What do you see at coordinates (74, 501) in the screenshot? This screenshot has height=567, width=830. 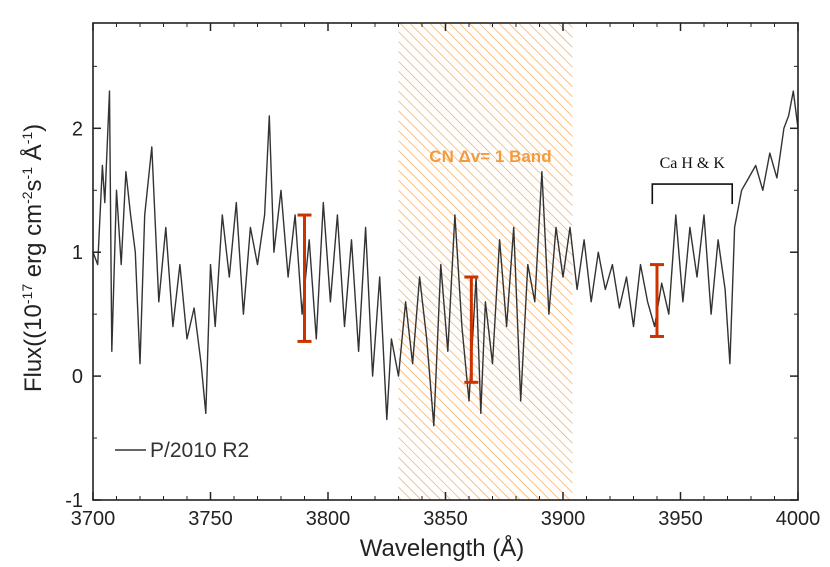 I see `y-tick-label: -1` at bounding box center [74, 501].